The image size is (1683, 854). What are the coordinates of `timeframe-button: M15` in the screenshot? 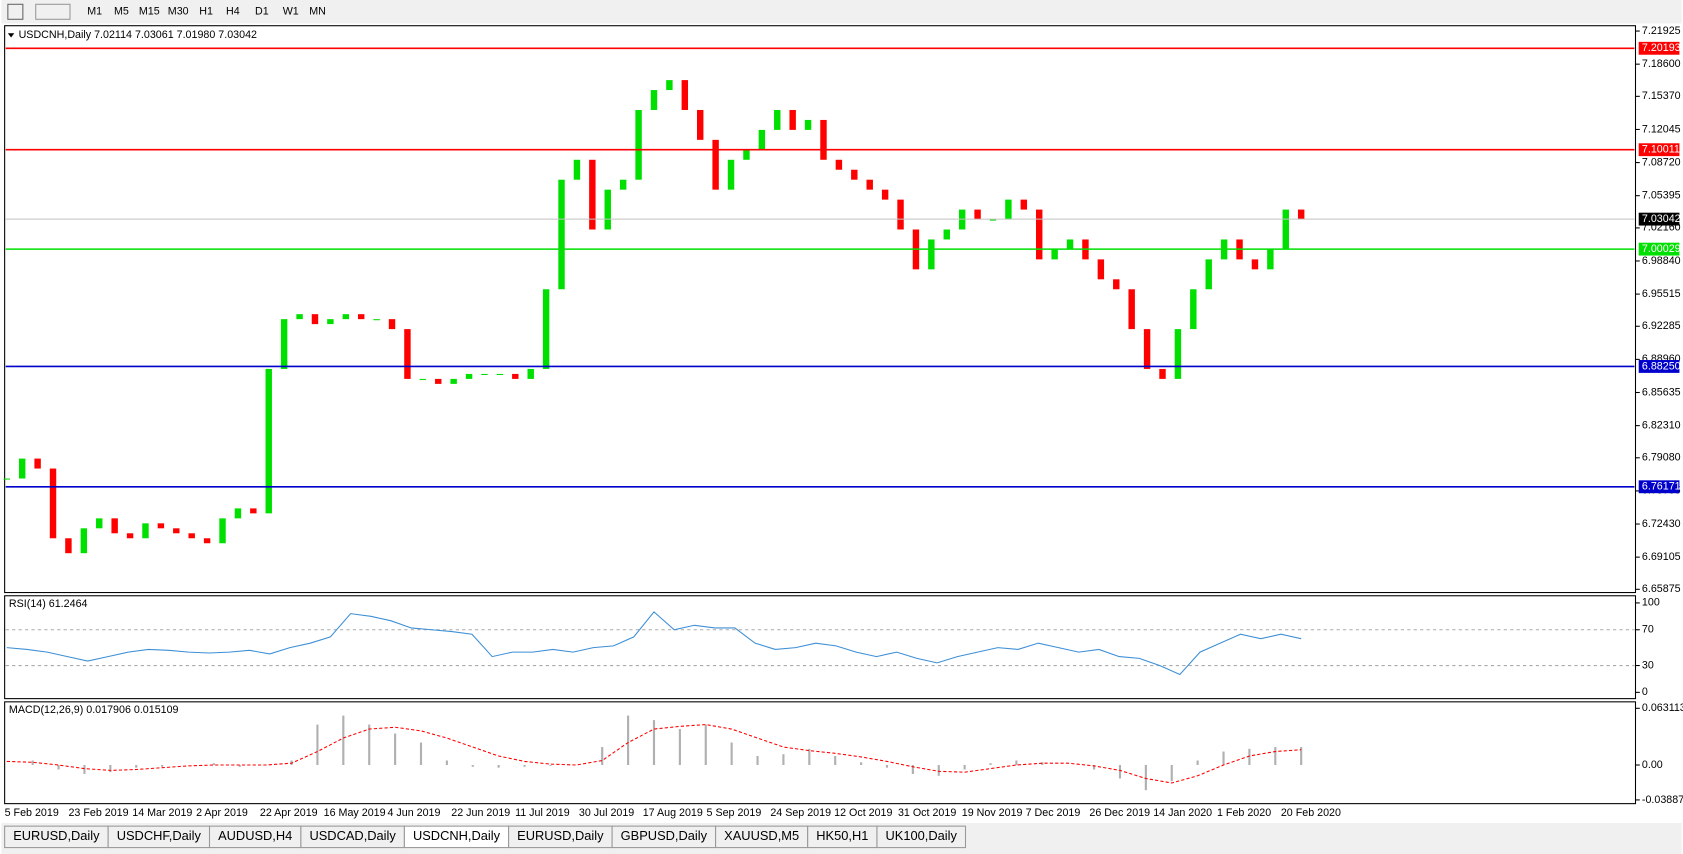 It's located at (149, 12).